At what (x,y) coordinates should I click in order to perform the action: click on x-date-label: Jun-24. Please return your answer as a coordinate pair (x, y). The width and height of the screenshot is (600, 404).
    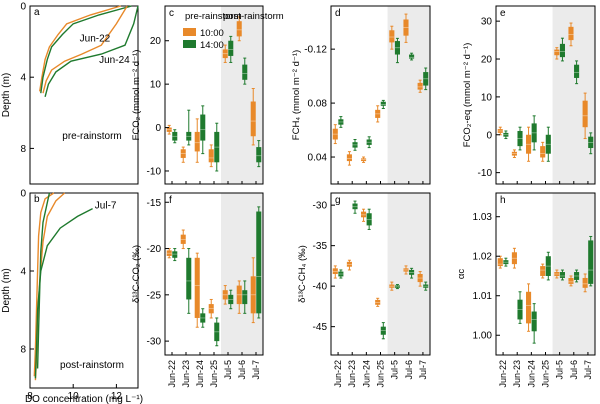
    Looking at the image, I should click on (200, 374).